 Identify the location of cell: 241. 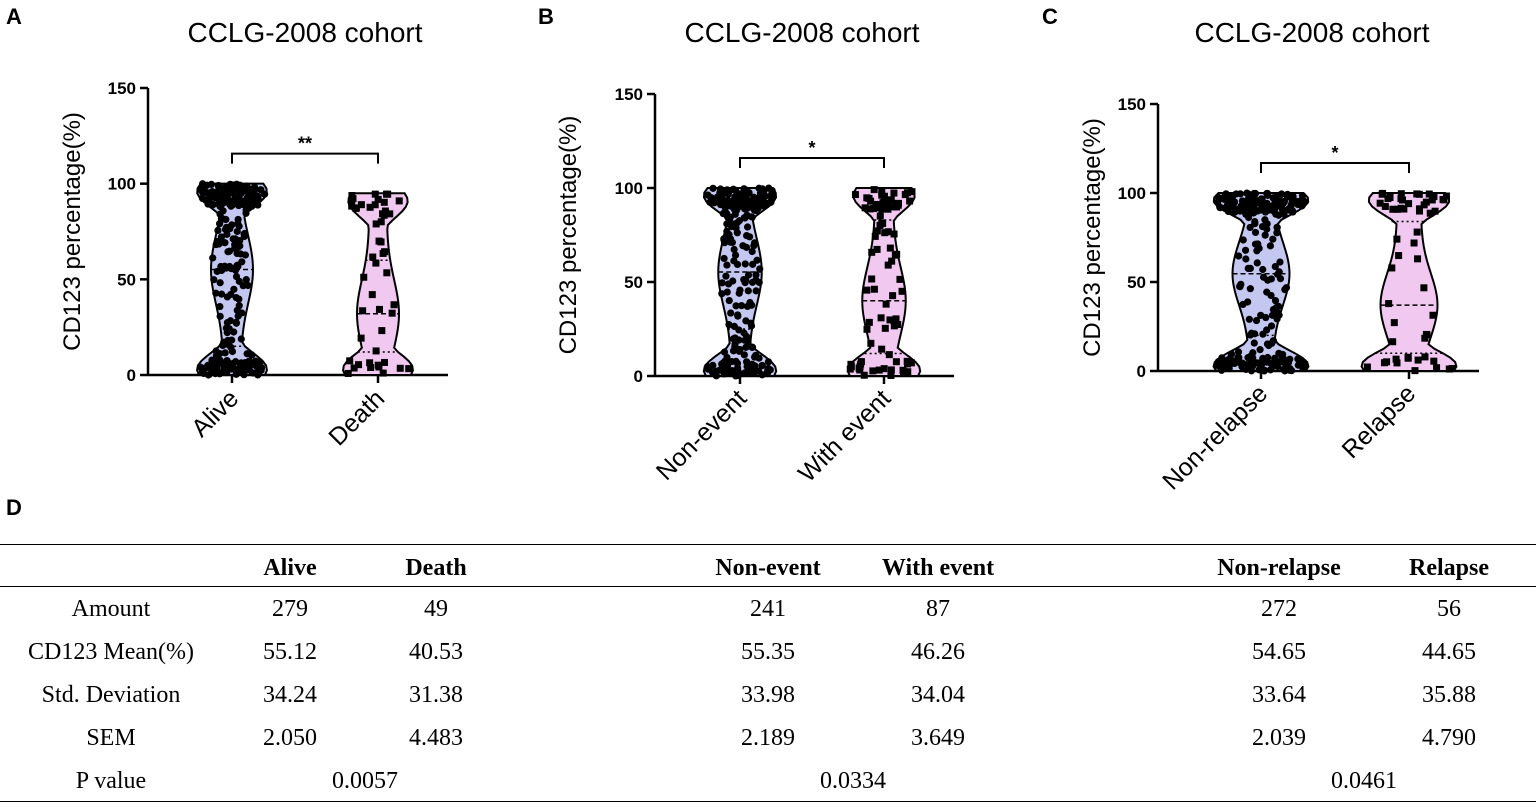
(768, 609).